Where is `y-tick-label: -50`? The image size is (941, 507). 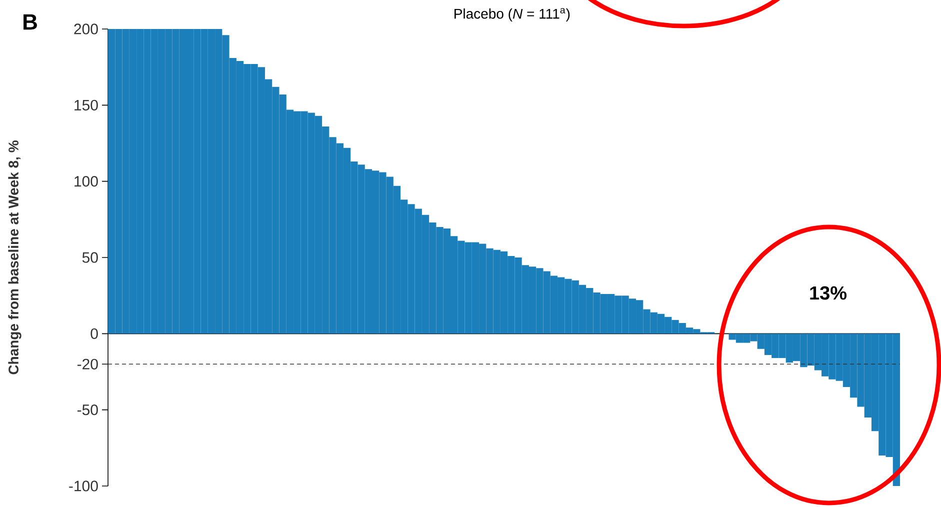
y-tick-label: -50 is located at coordinates (87, 410).